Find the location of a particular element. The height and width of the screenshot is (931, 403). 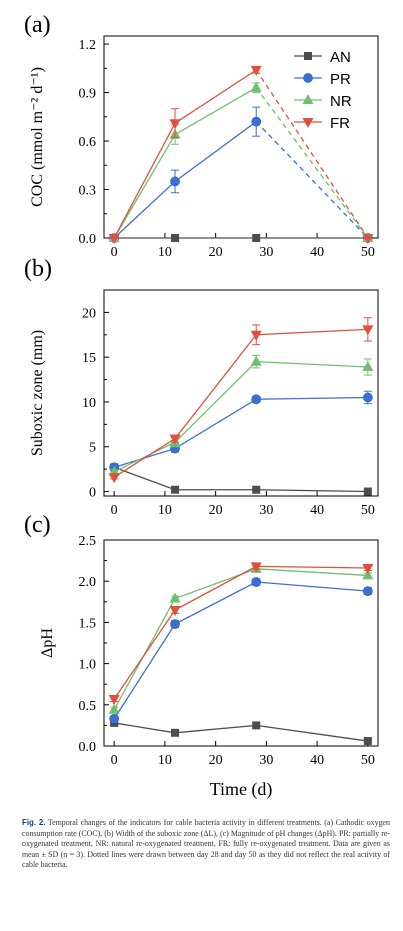

y-axis-label: COC (mmol m⁻² d⁻¹) is located at coordinates (37, 137).